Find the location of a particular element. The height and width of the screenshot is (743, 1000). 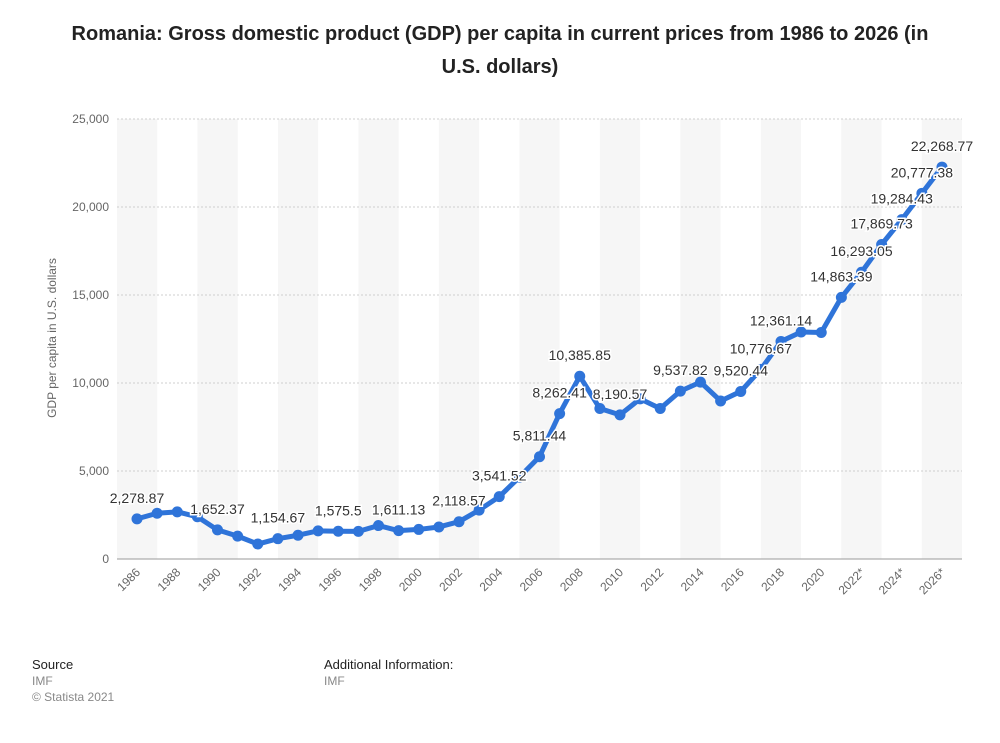

x-tick-label: 2020 is located at coordinates (813, 579).